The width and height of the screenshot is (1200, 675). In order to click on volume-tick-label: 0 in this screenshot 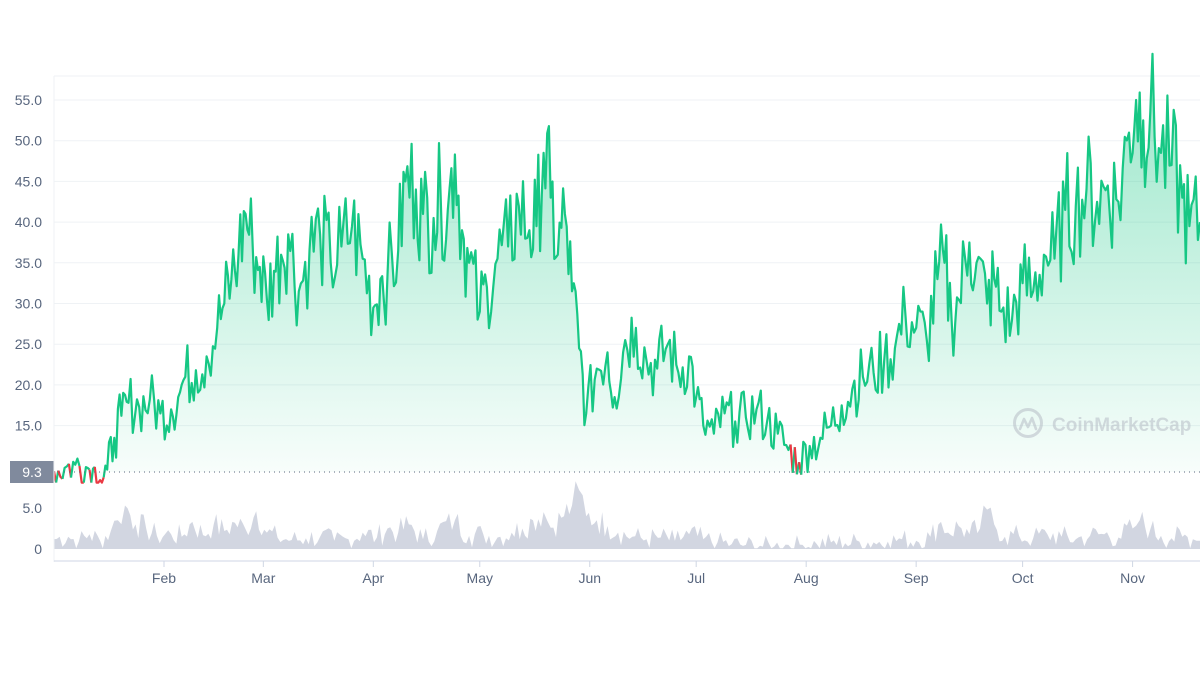, I will do `click(38, 549)`.